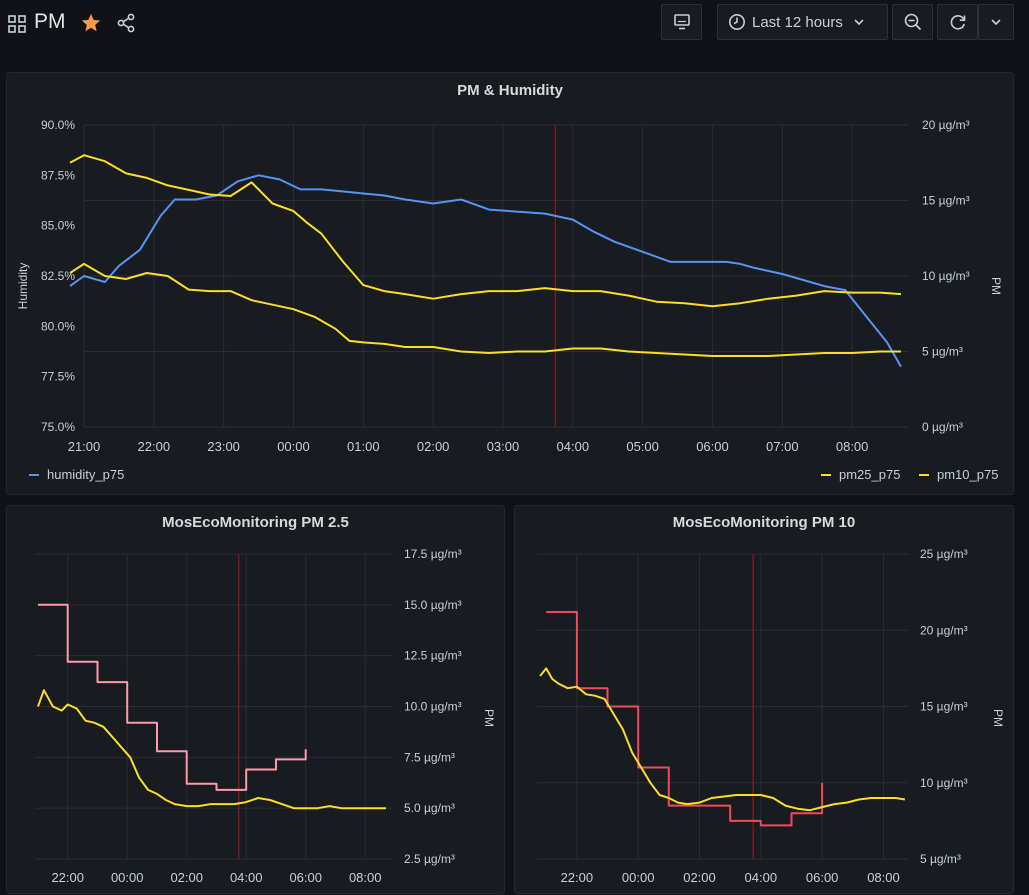  Describe the element at coordinates (429, 757) in the screenshot. I see `y-right-tick-label: 7.5 µg/m³` at that location.